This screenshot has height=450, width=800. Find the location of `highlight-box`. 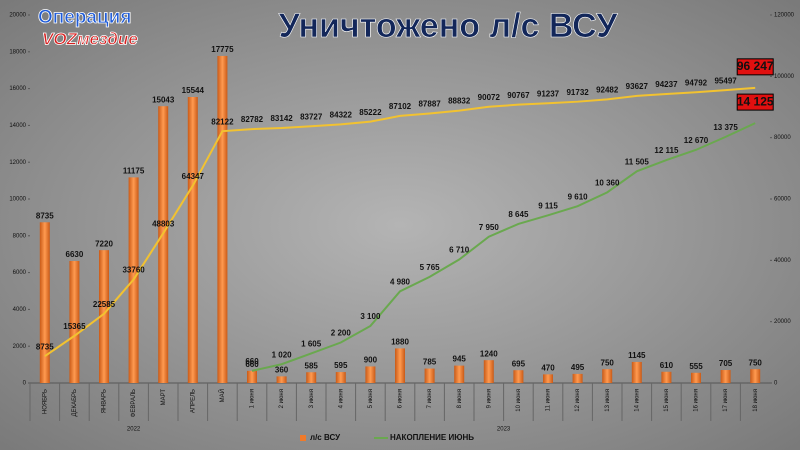

highlight-box is located at coordinates (755, 67).